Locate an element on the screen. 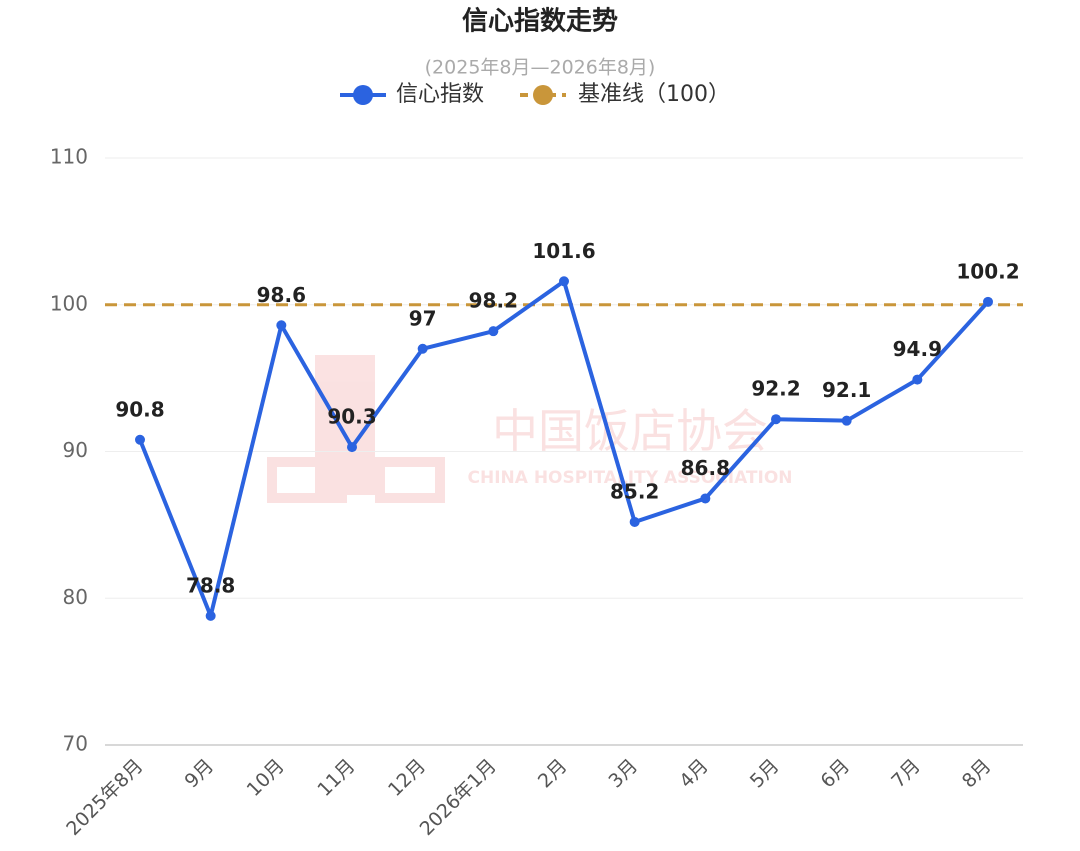  y-tick-label: 110 is located at coordinates (69, 157).